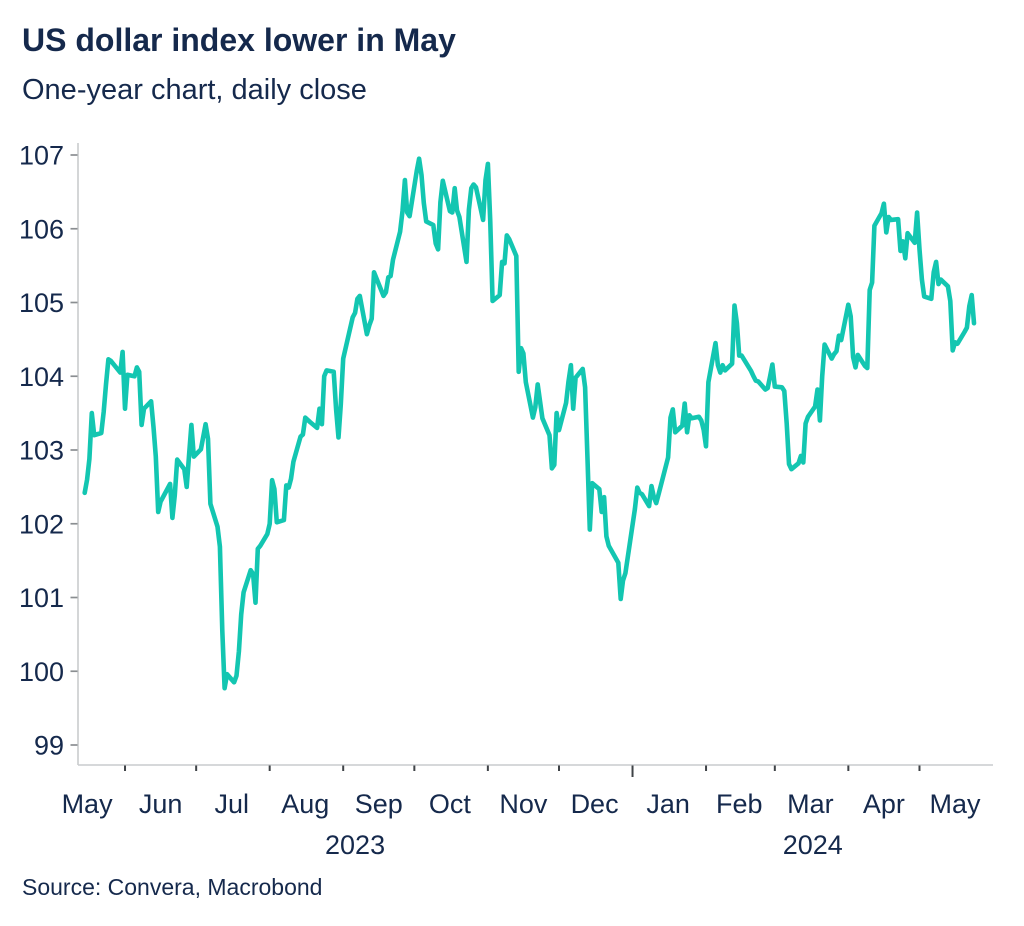 Image resolution: width=1024 pixels, height=926 pixels. I want to click on y-tick-label: 99, so click(49, 746).